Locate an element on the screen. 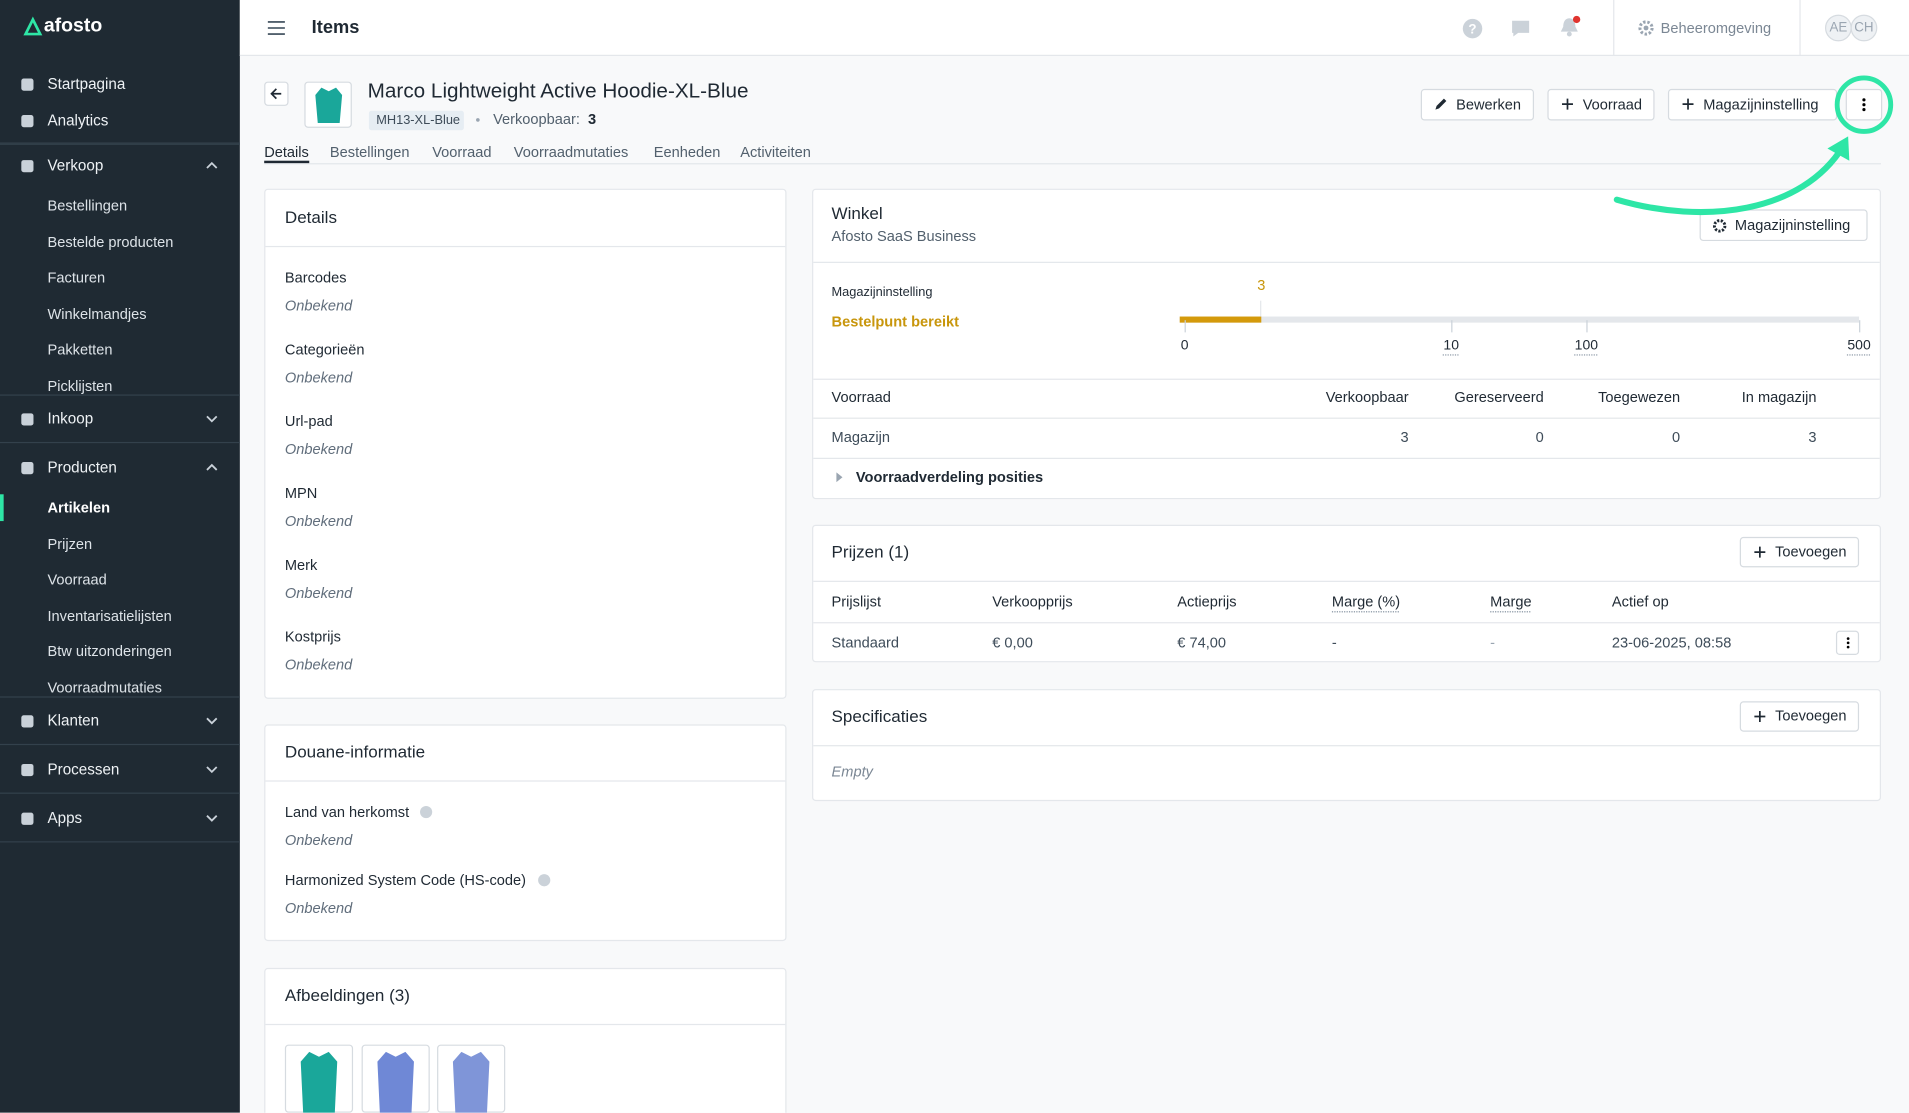 This screenshot has height=1113, width=1909. info-icon is located at coordinates (426, 812).